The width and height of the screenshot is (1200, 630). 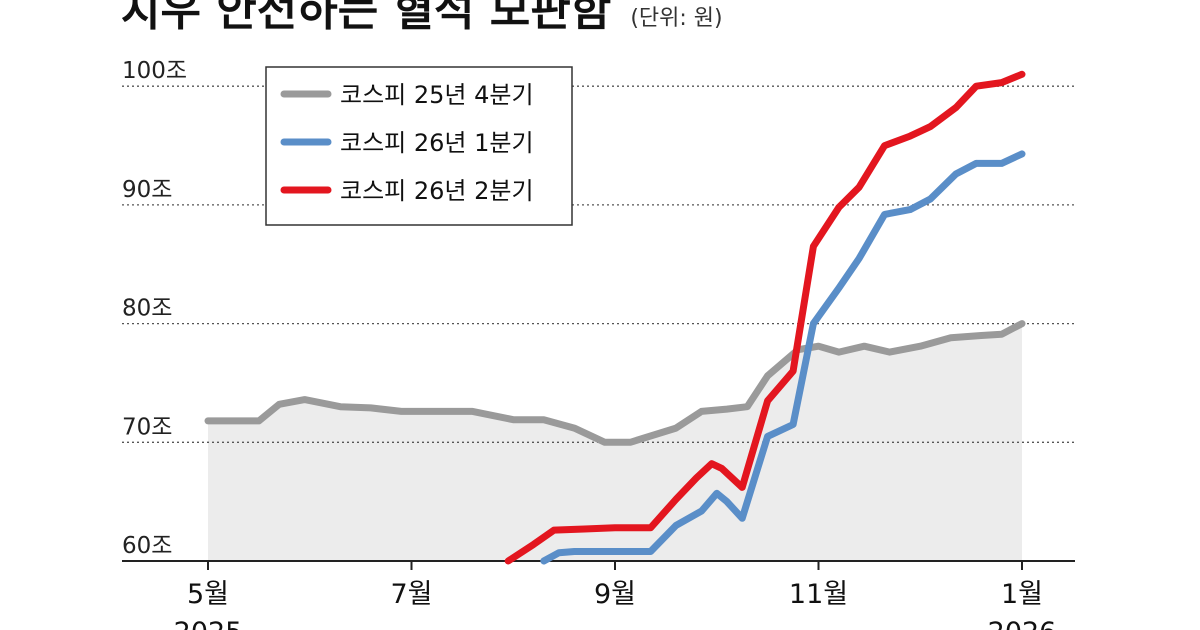 I want to click on x-tick-label: 1월, so click(x=1022, y=594).